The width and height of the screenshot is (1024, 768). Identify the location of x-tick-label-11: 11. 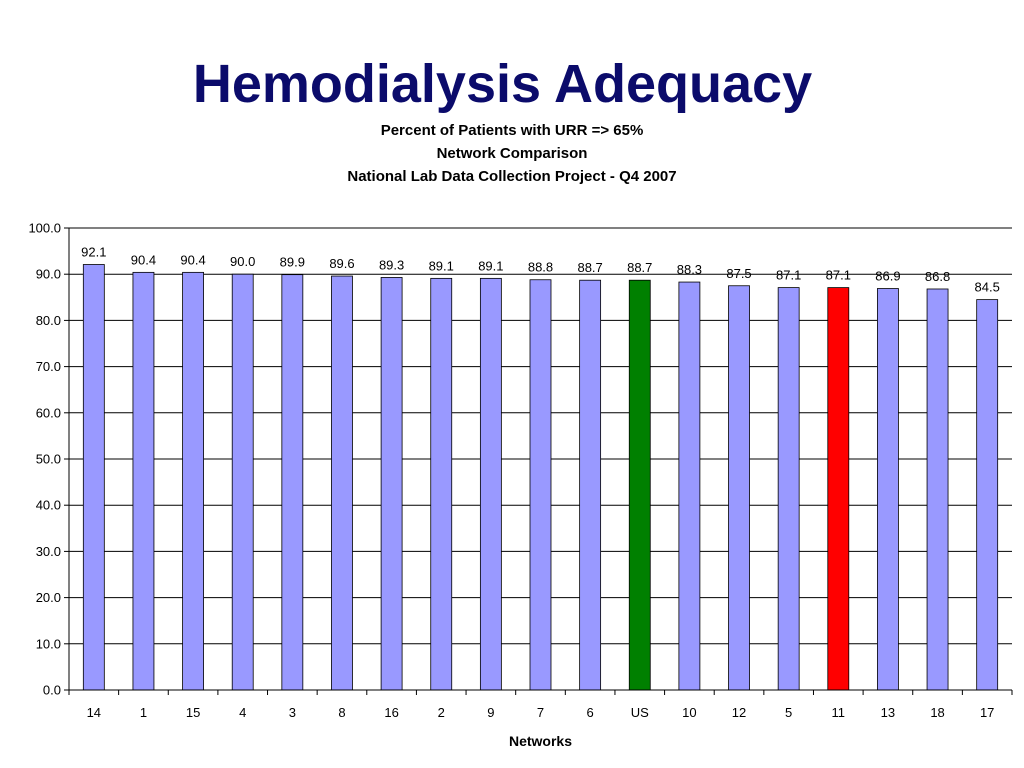
(839, 712).